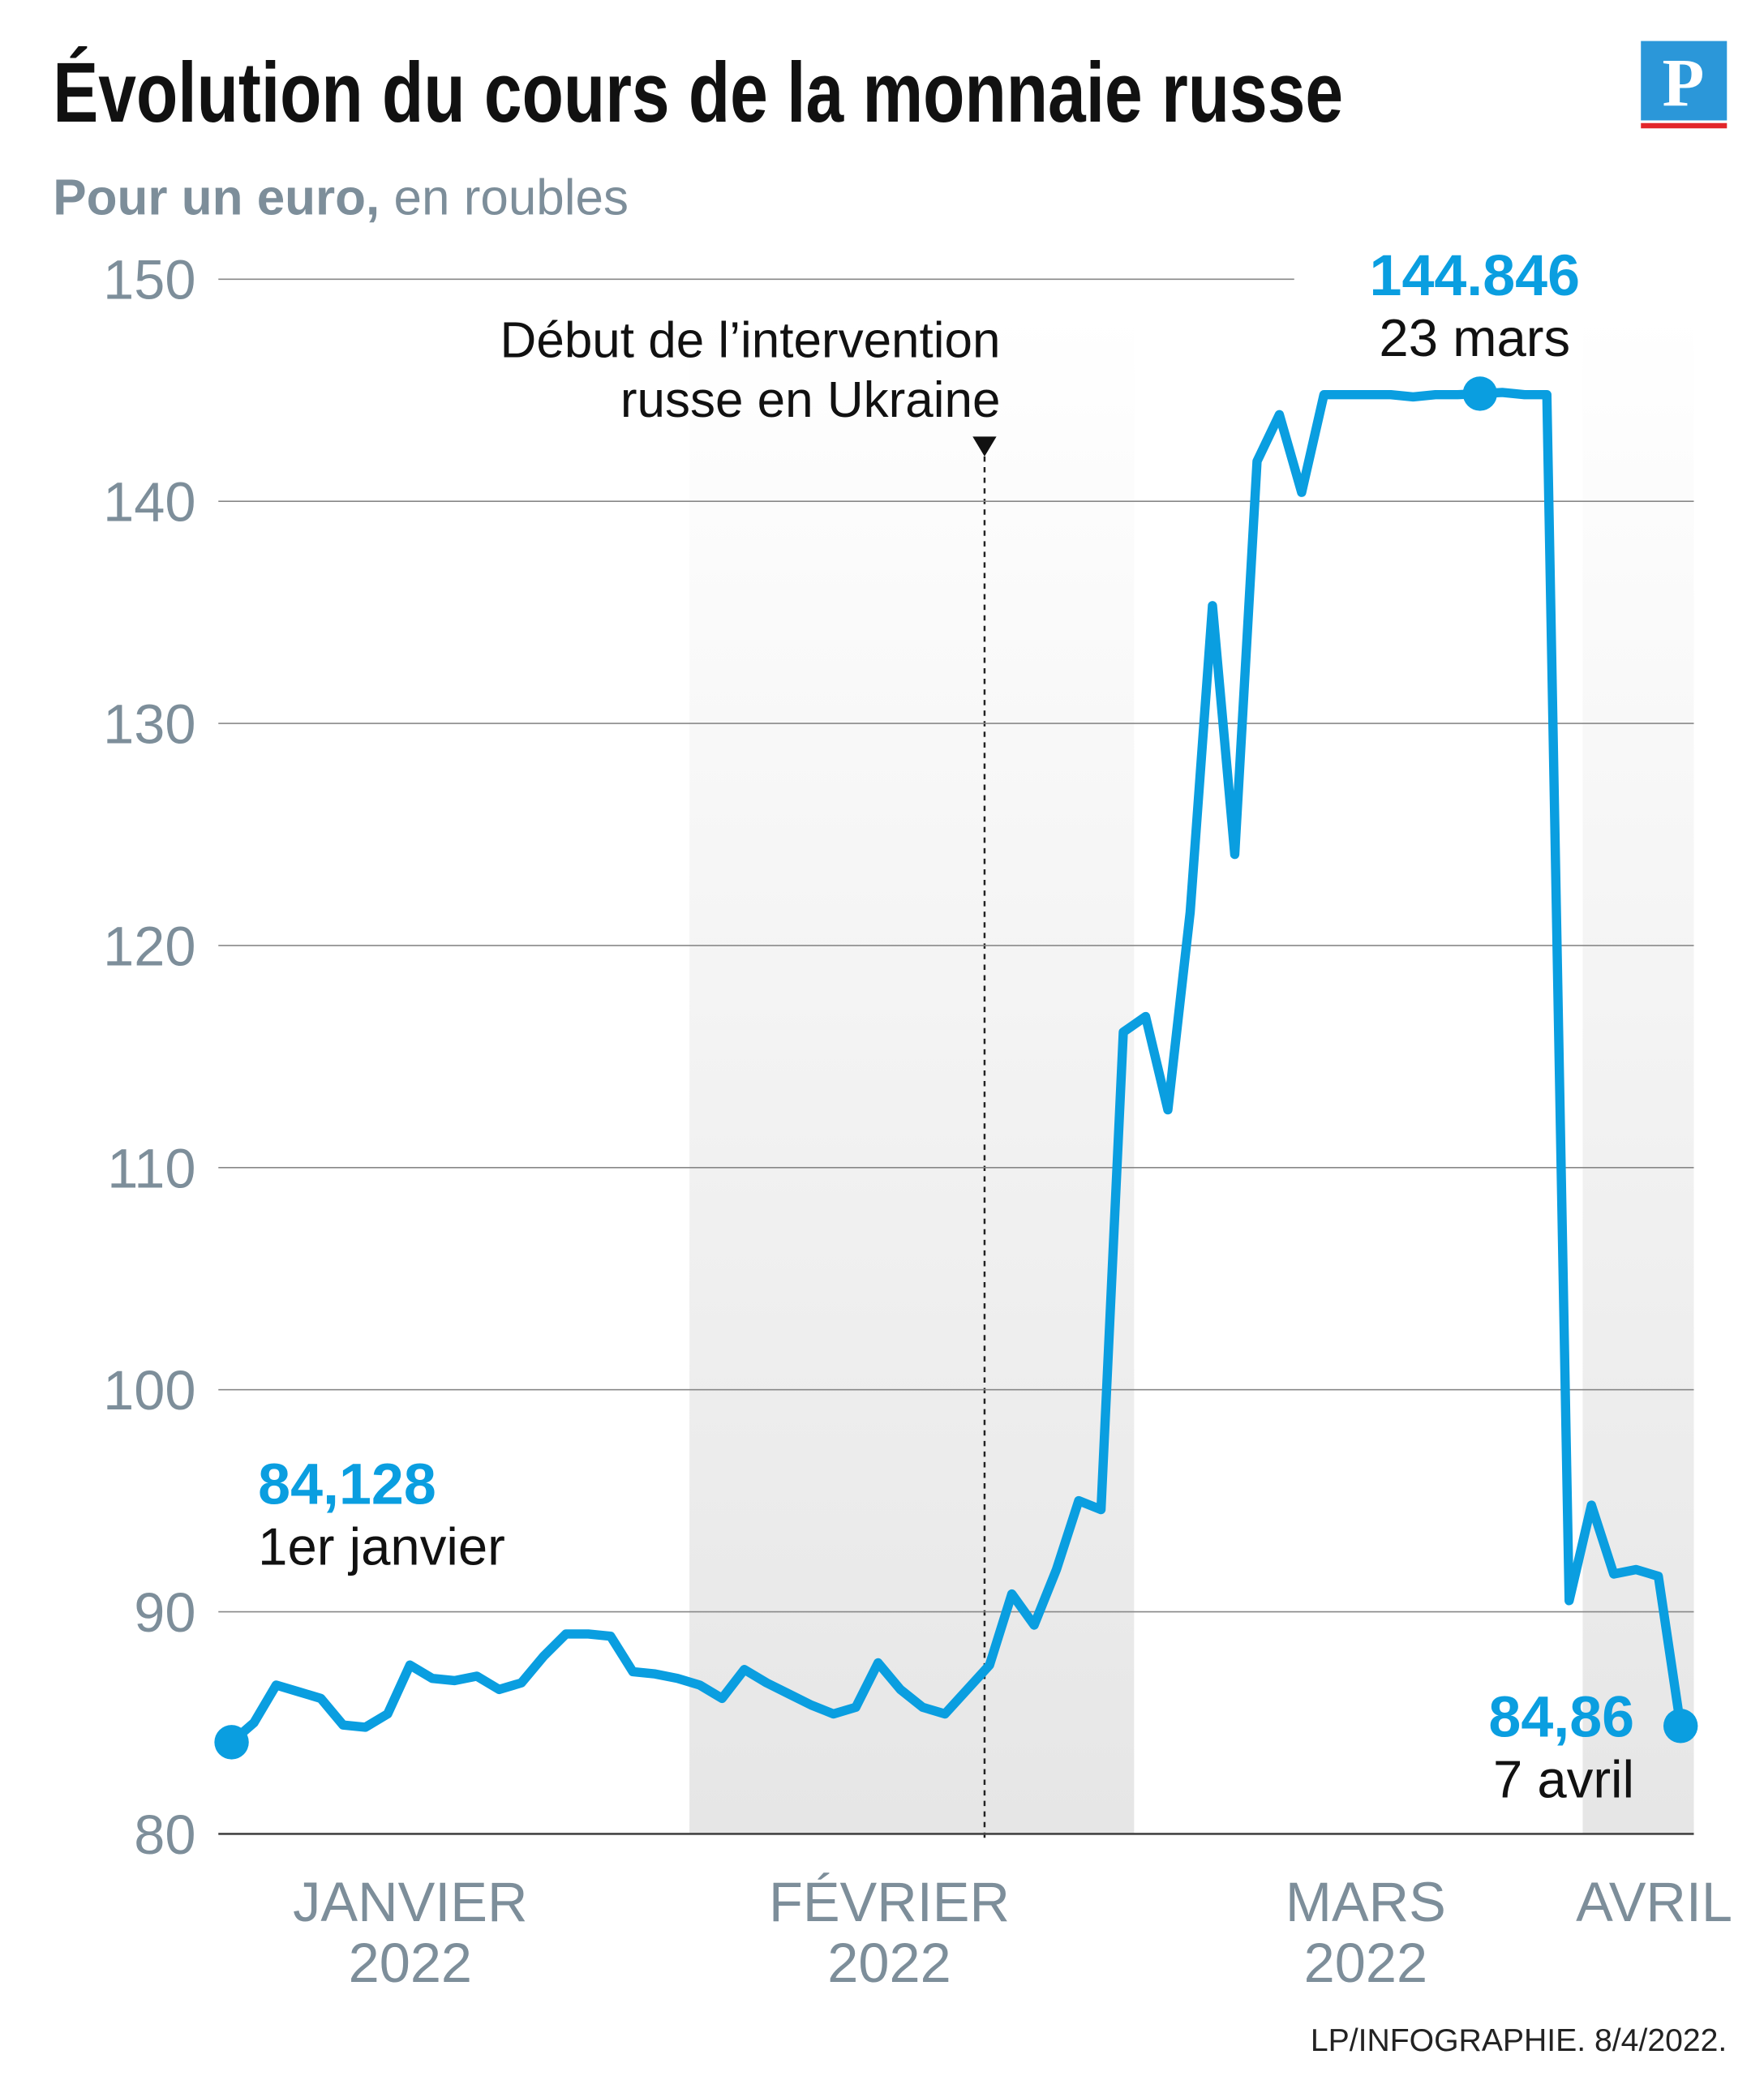 Image resolution: width=1764 pixels, height=2076 pixels. Describe the element at coordinates (1475, 275) in the screenshot. I see `value-label: 144.846` at that location.